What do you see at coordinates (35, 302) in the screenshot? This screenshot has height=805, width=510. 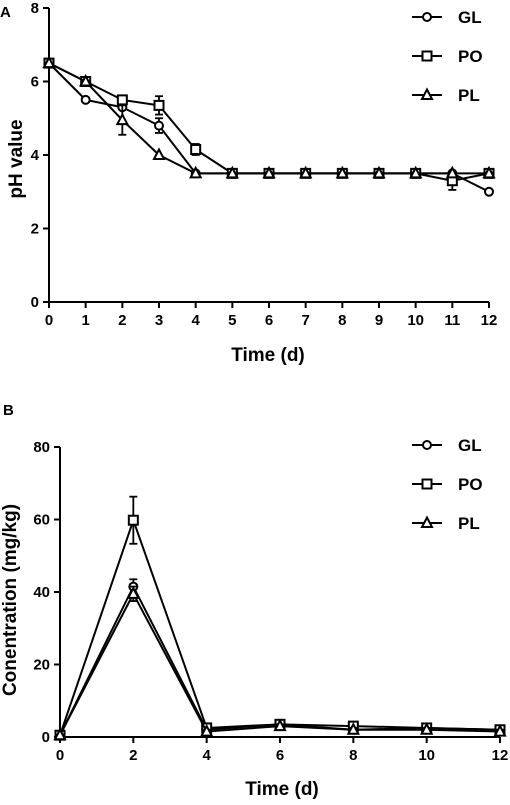 I see `y-tick-label-a: 0` at bounding box center [35, 302].